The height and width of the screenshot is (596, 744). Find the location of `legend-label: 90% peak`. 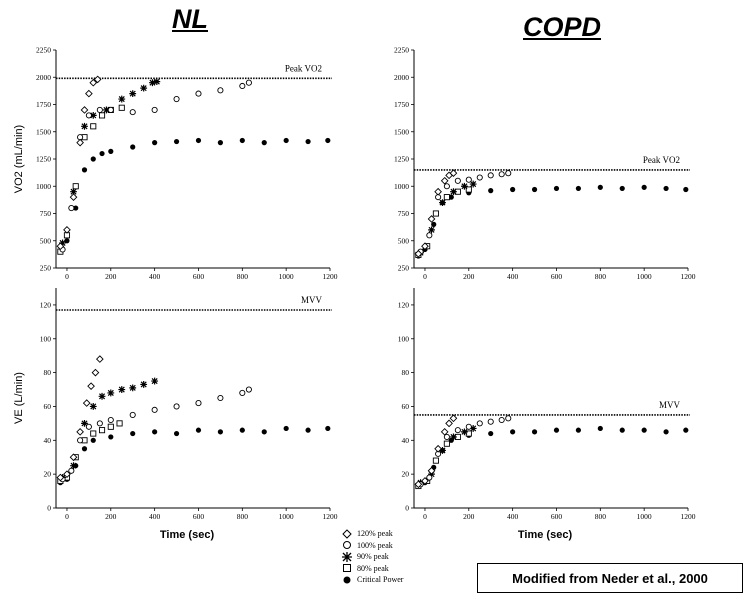

legend-label: 90% peak is located at coordinates (373, 556).